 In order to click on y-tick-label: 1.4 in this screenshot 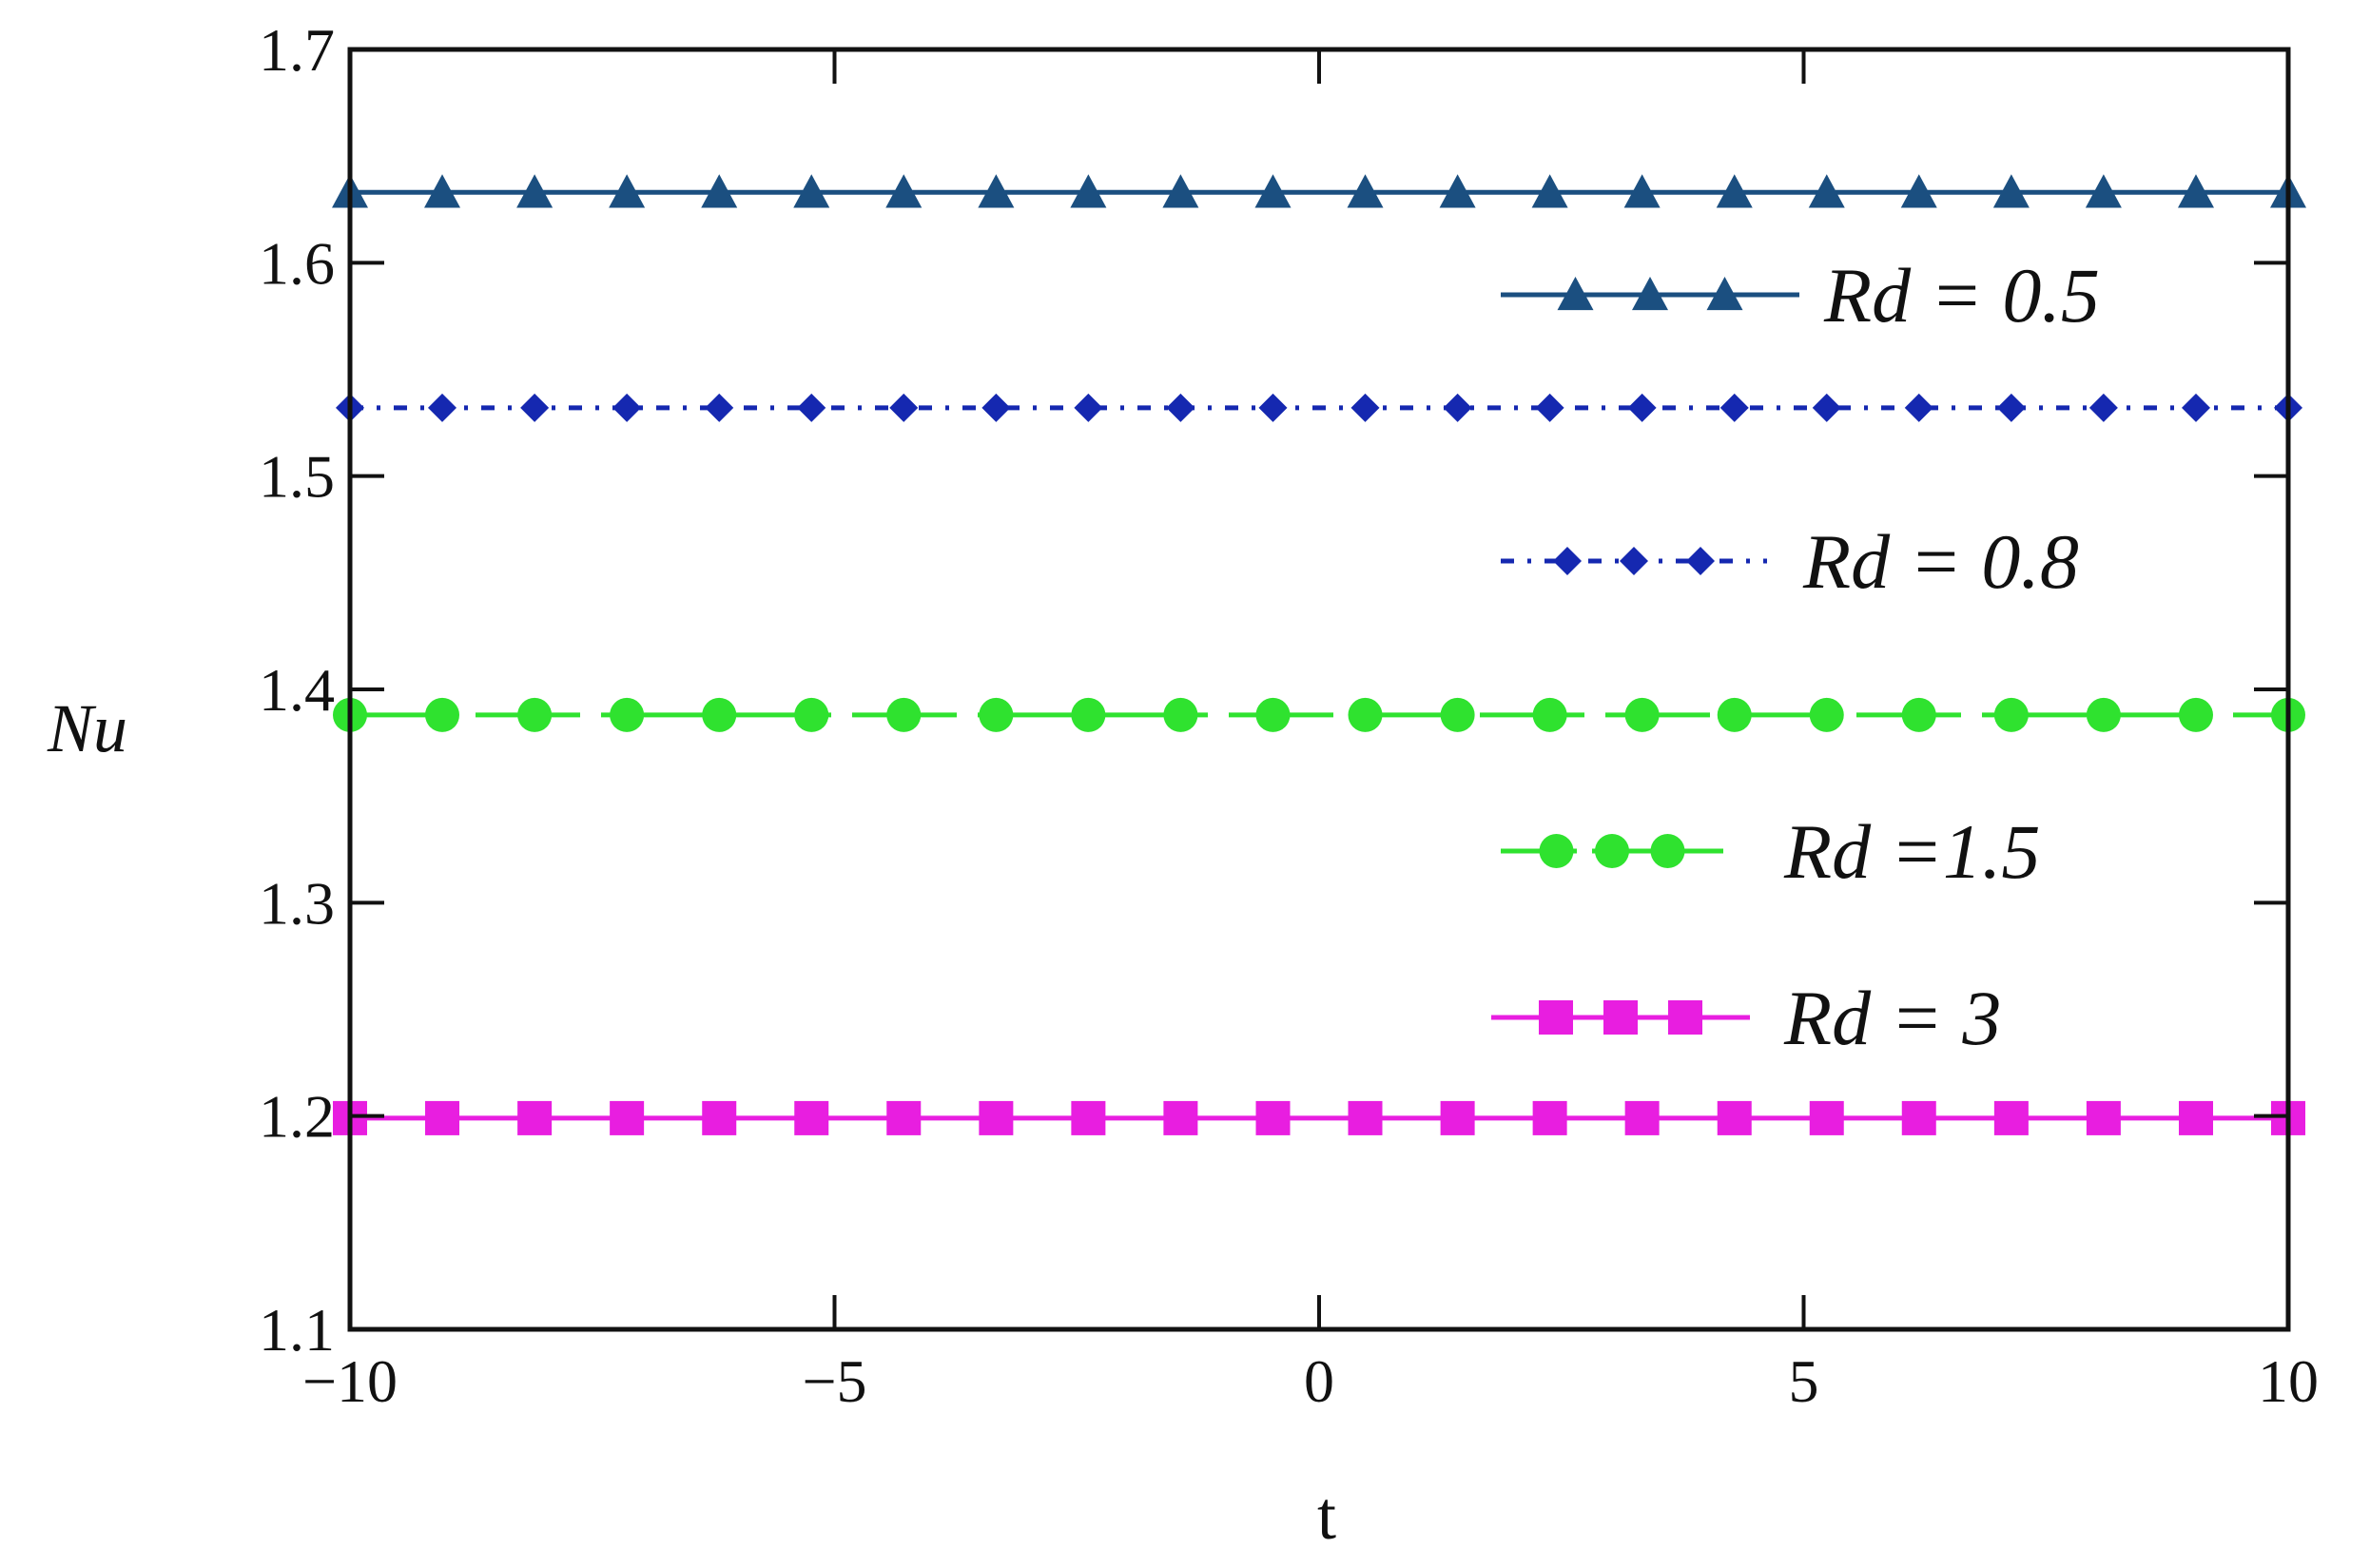, I will do `click(297, 690)`.